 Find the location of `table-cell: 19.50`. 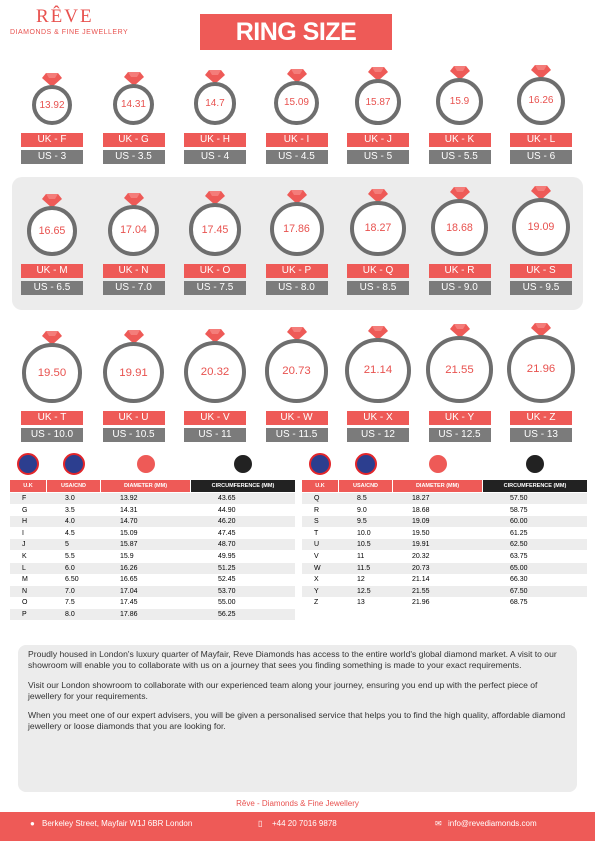

table-cell: 19.50 is located at coordinates (421, 533).